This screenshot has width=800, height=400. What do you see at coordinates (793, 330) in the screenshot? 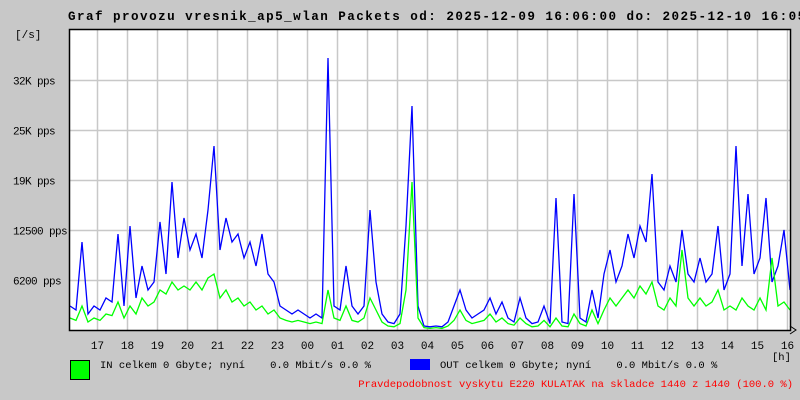
I see `x-axis-arrow-icon` at bounding box center [793, 330].